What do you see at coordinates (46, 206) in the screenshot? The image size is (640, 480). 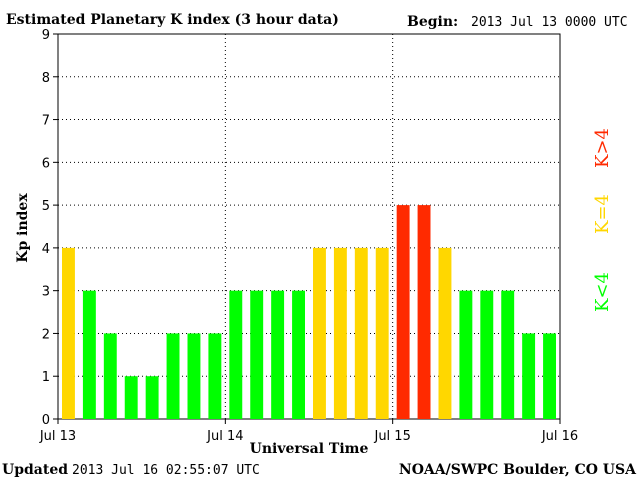 I see `y-tick-label: 5` at bounding box center [46, 206].